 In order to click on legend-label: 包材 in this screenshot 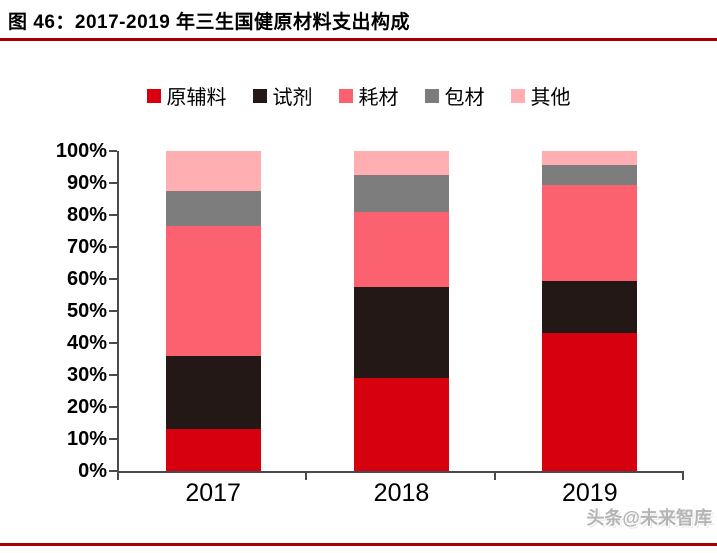, I will do `click(464, 98)`.